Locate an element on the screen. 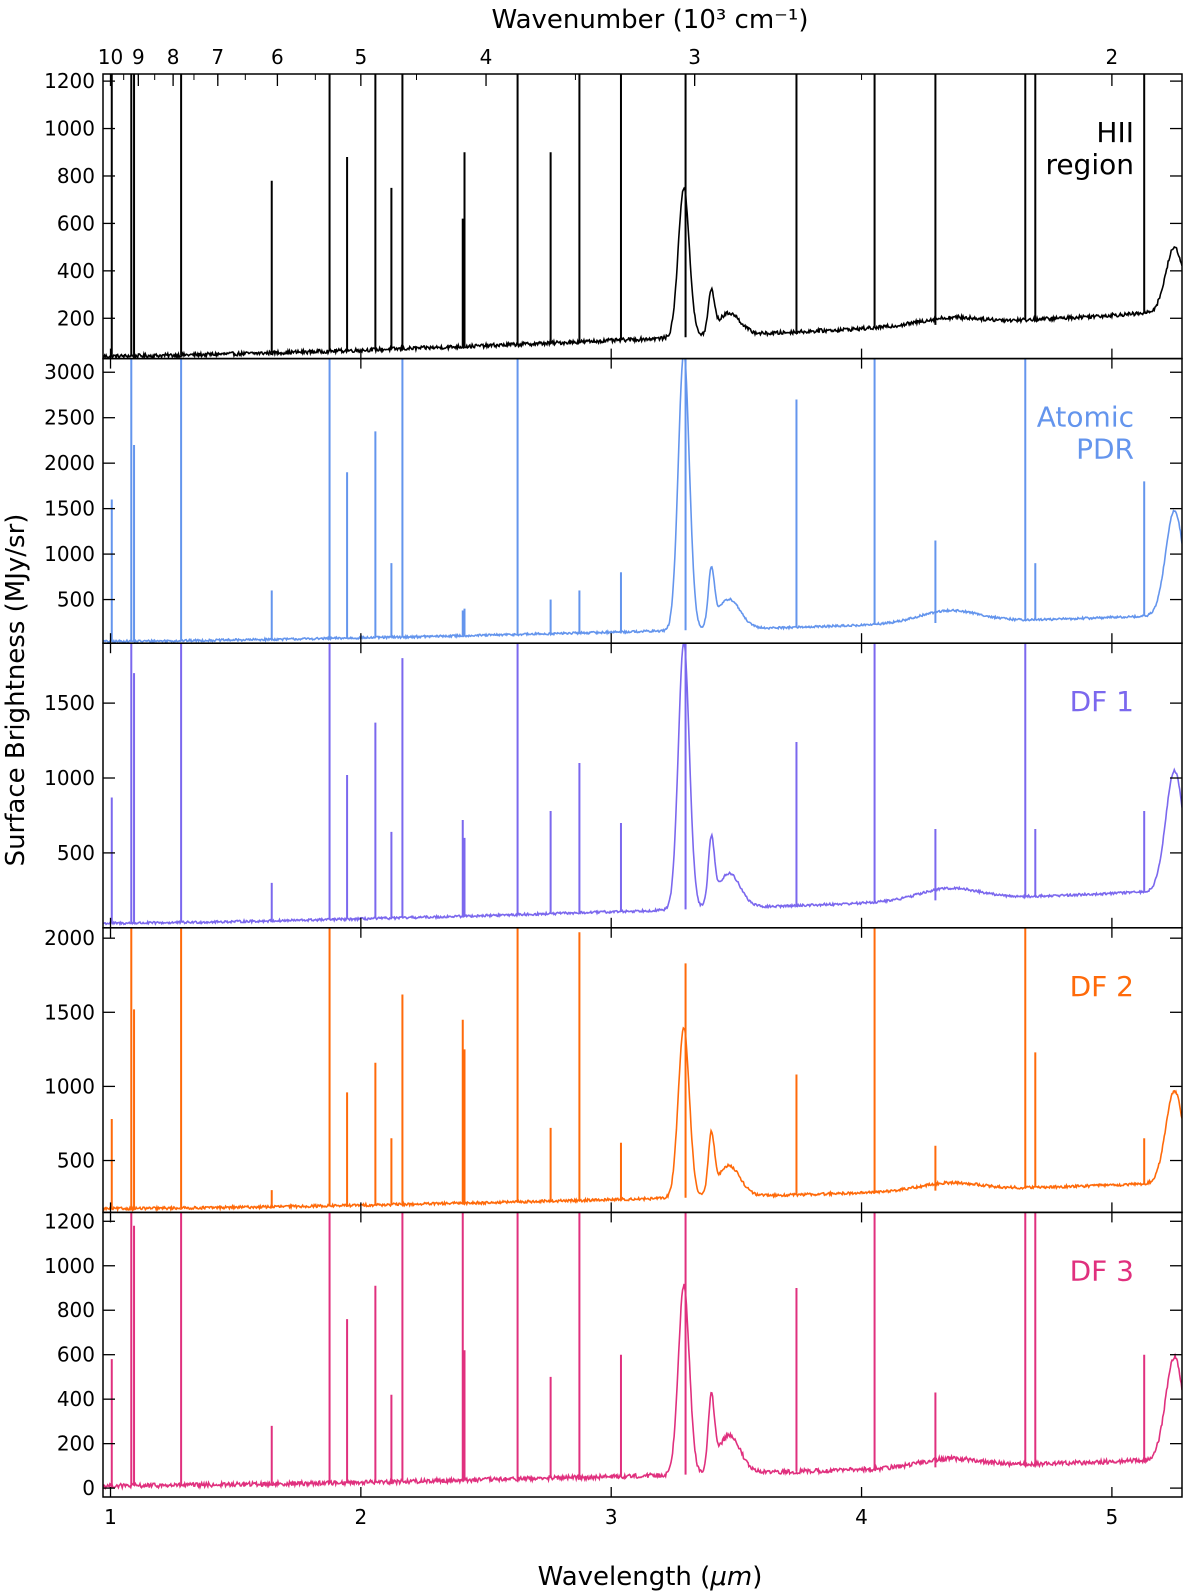  top-tick-label: 2 is located at coordinates (1112, 57).